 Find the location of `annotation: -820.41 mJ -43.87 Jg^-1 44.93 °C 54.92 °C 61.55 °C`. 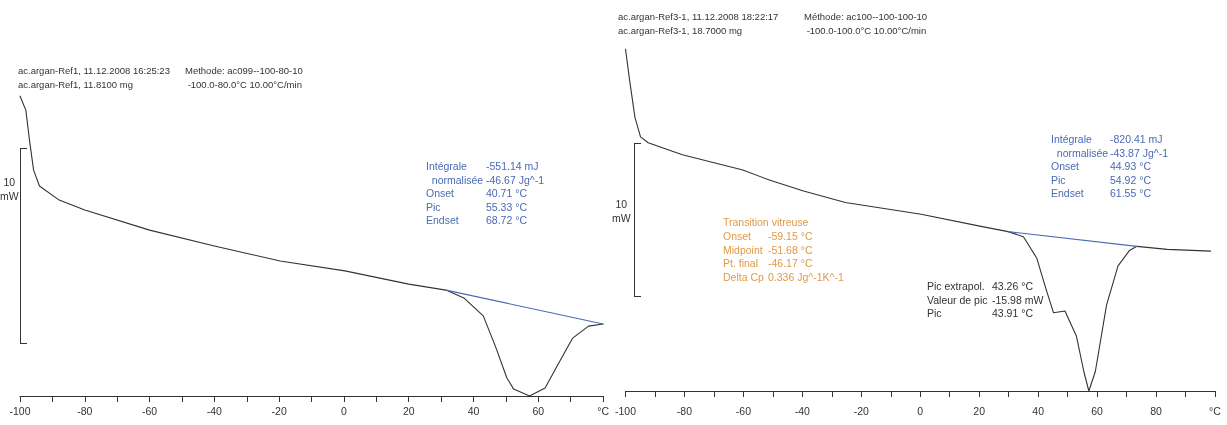

annotation: -820.41 mJ -43.87 Jg^-1 44.93 °C 54.92 °C 61.55 °C is located at coordinates (1139, 167).